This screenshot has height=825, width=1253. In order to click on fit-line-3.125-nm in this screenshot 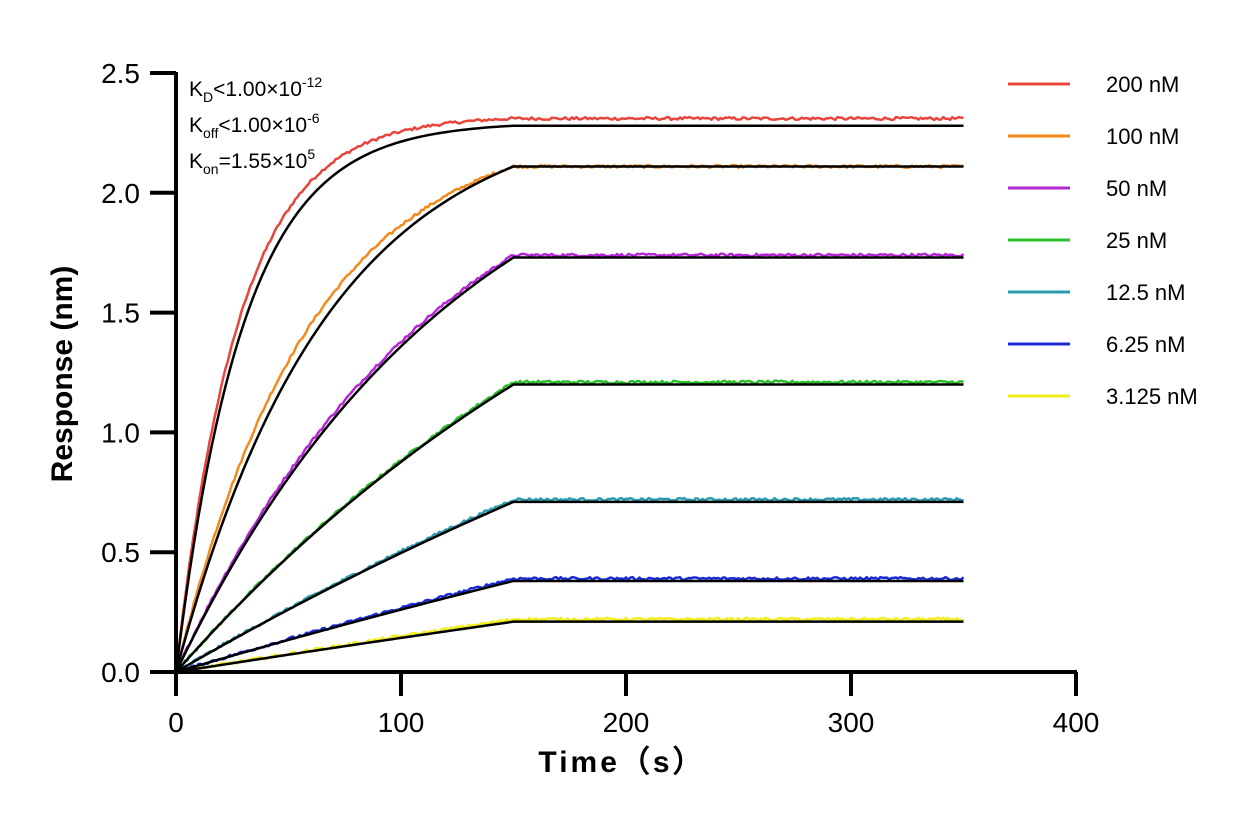, I will do `click(569, 647)`.